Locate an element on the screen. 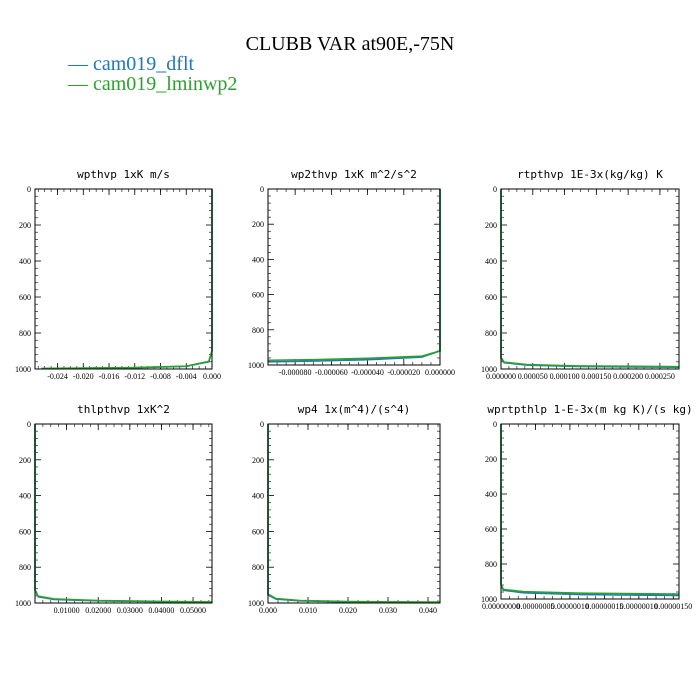 Image resolution: width=700 pixels, height=700 pixels. panel-title: thlpthvp 1xK^2 is located at coordinates (123, 409).